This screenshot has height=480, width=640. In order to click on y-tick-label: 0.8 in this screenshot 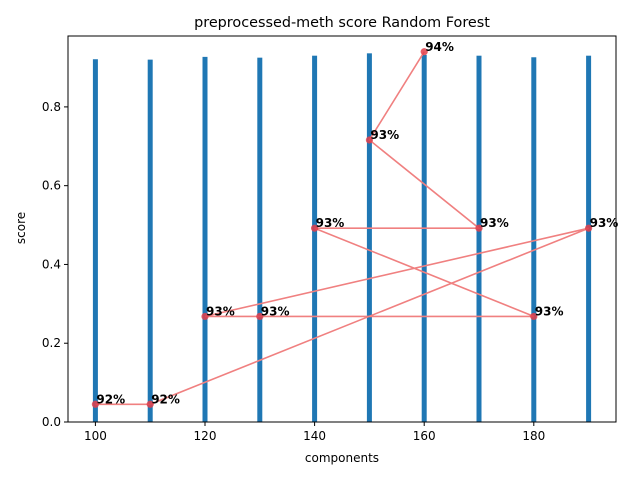, I will do `click(51, 107)`.